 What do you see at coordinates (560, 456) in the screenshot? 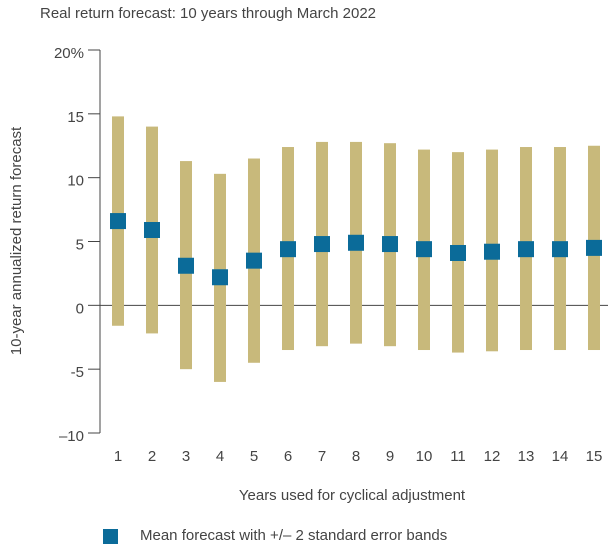
I see `x-tick-label: 14` at bounding box center [560, 456].